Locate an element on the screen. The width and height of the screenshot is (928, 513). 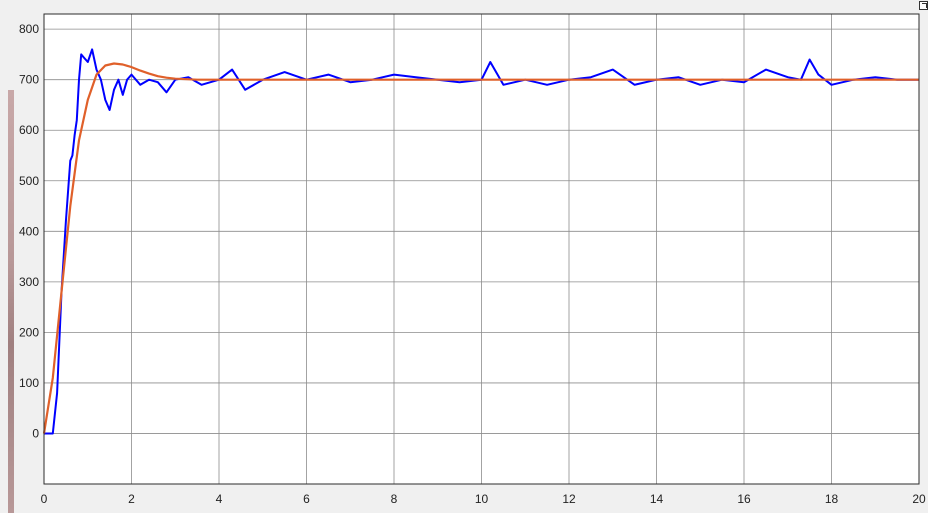
x-tick-label: 18 is located at coordinates (832, 499).